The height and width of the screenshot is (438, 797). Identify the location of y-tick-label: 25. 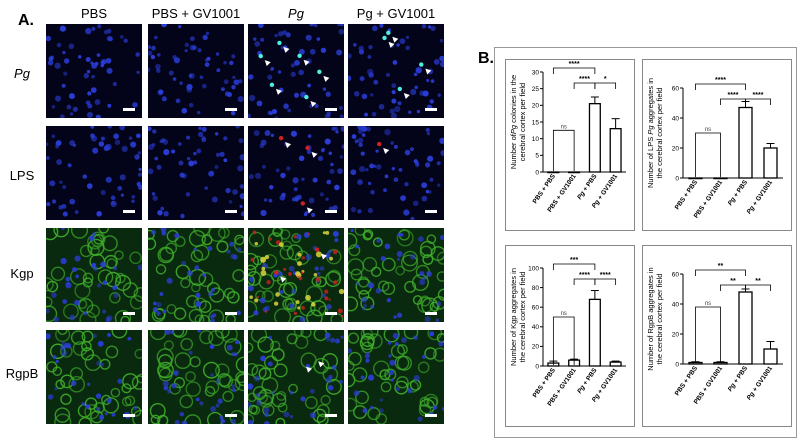
(536, 89).